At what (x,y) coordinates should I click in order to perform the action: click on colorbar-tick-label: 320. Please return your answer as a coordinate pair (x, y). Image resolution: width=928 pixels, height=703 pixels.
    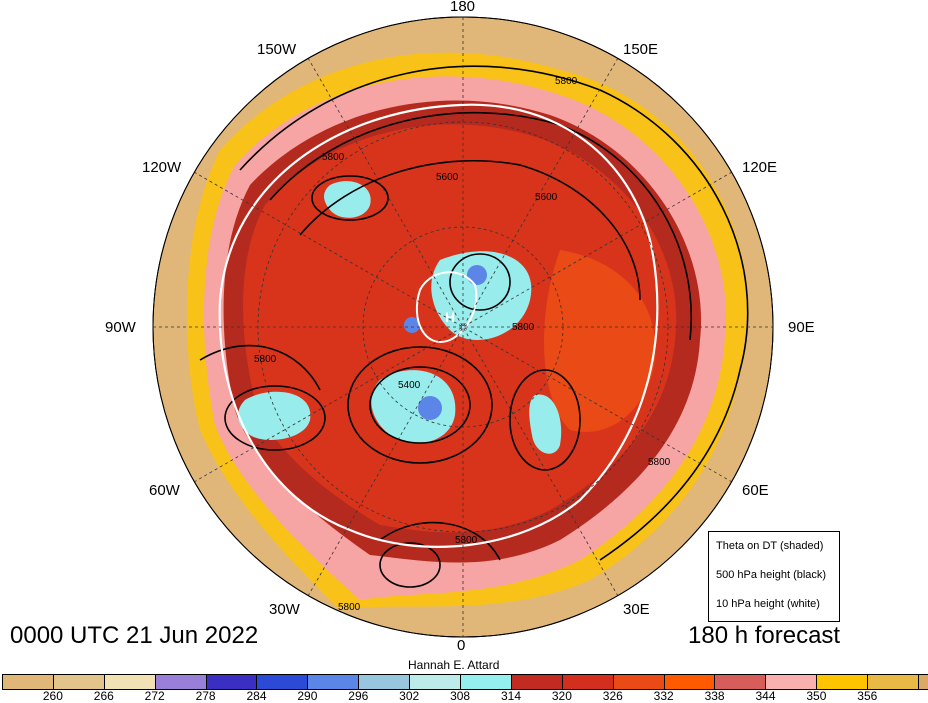
    Looking at the image, I should click on (561, 696).